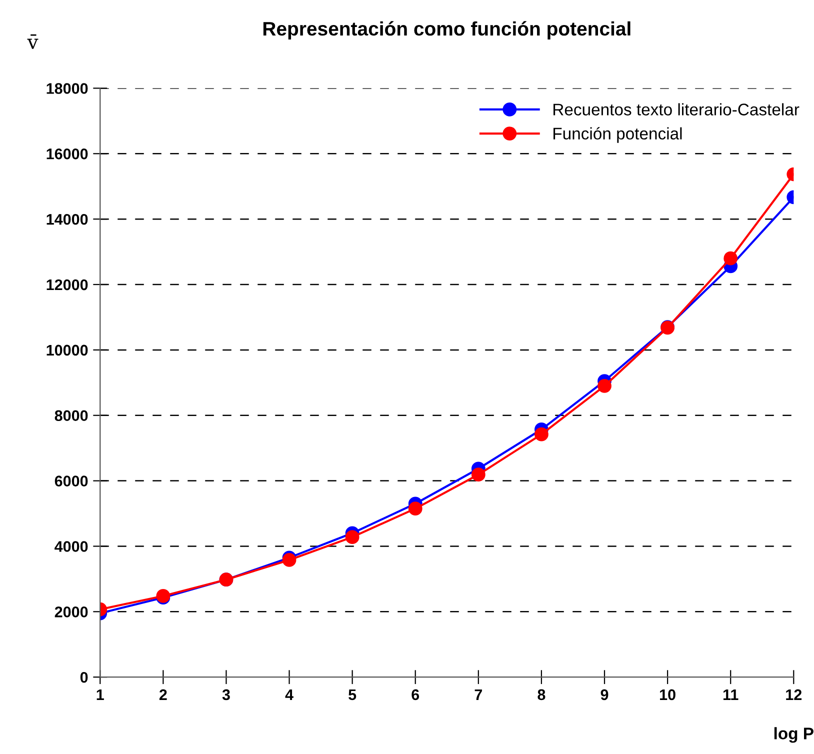 This screenshot has width=814, height=754. I want to click on x-tick-label: 7, so click(478, 694).